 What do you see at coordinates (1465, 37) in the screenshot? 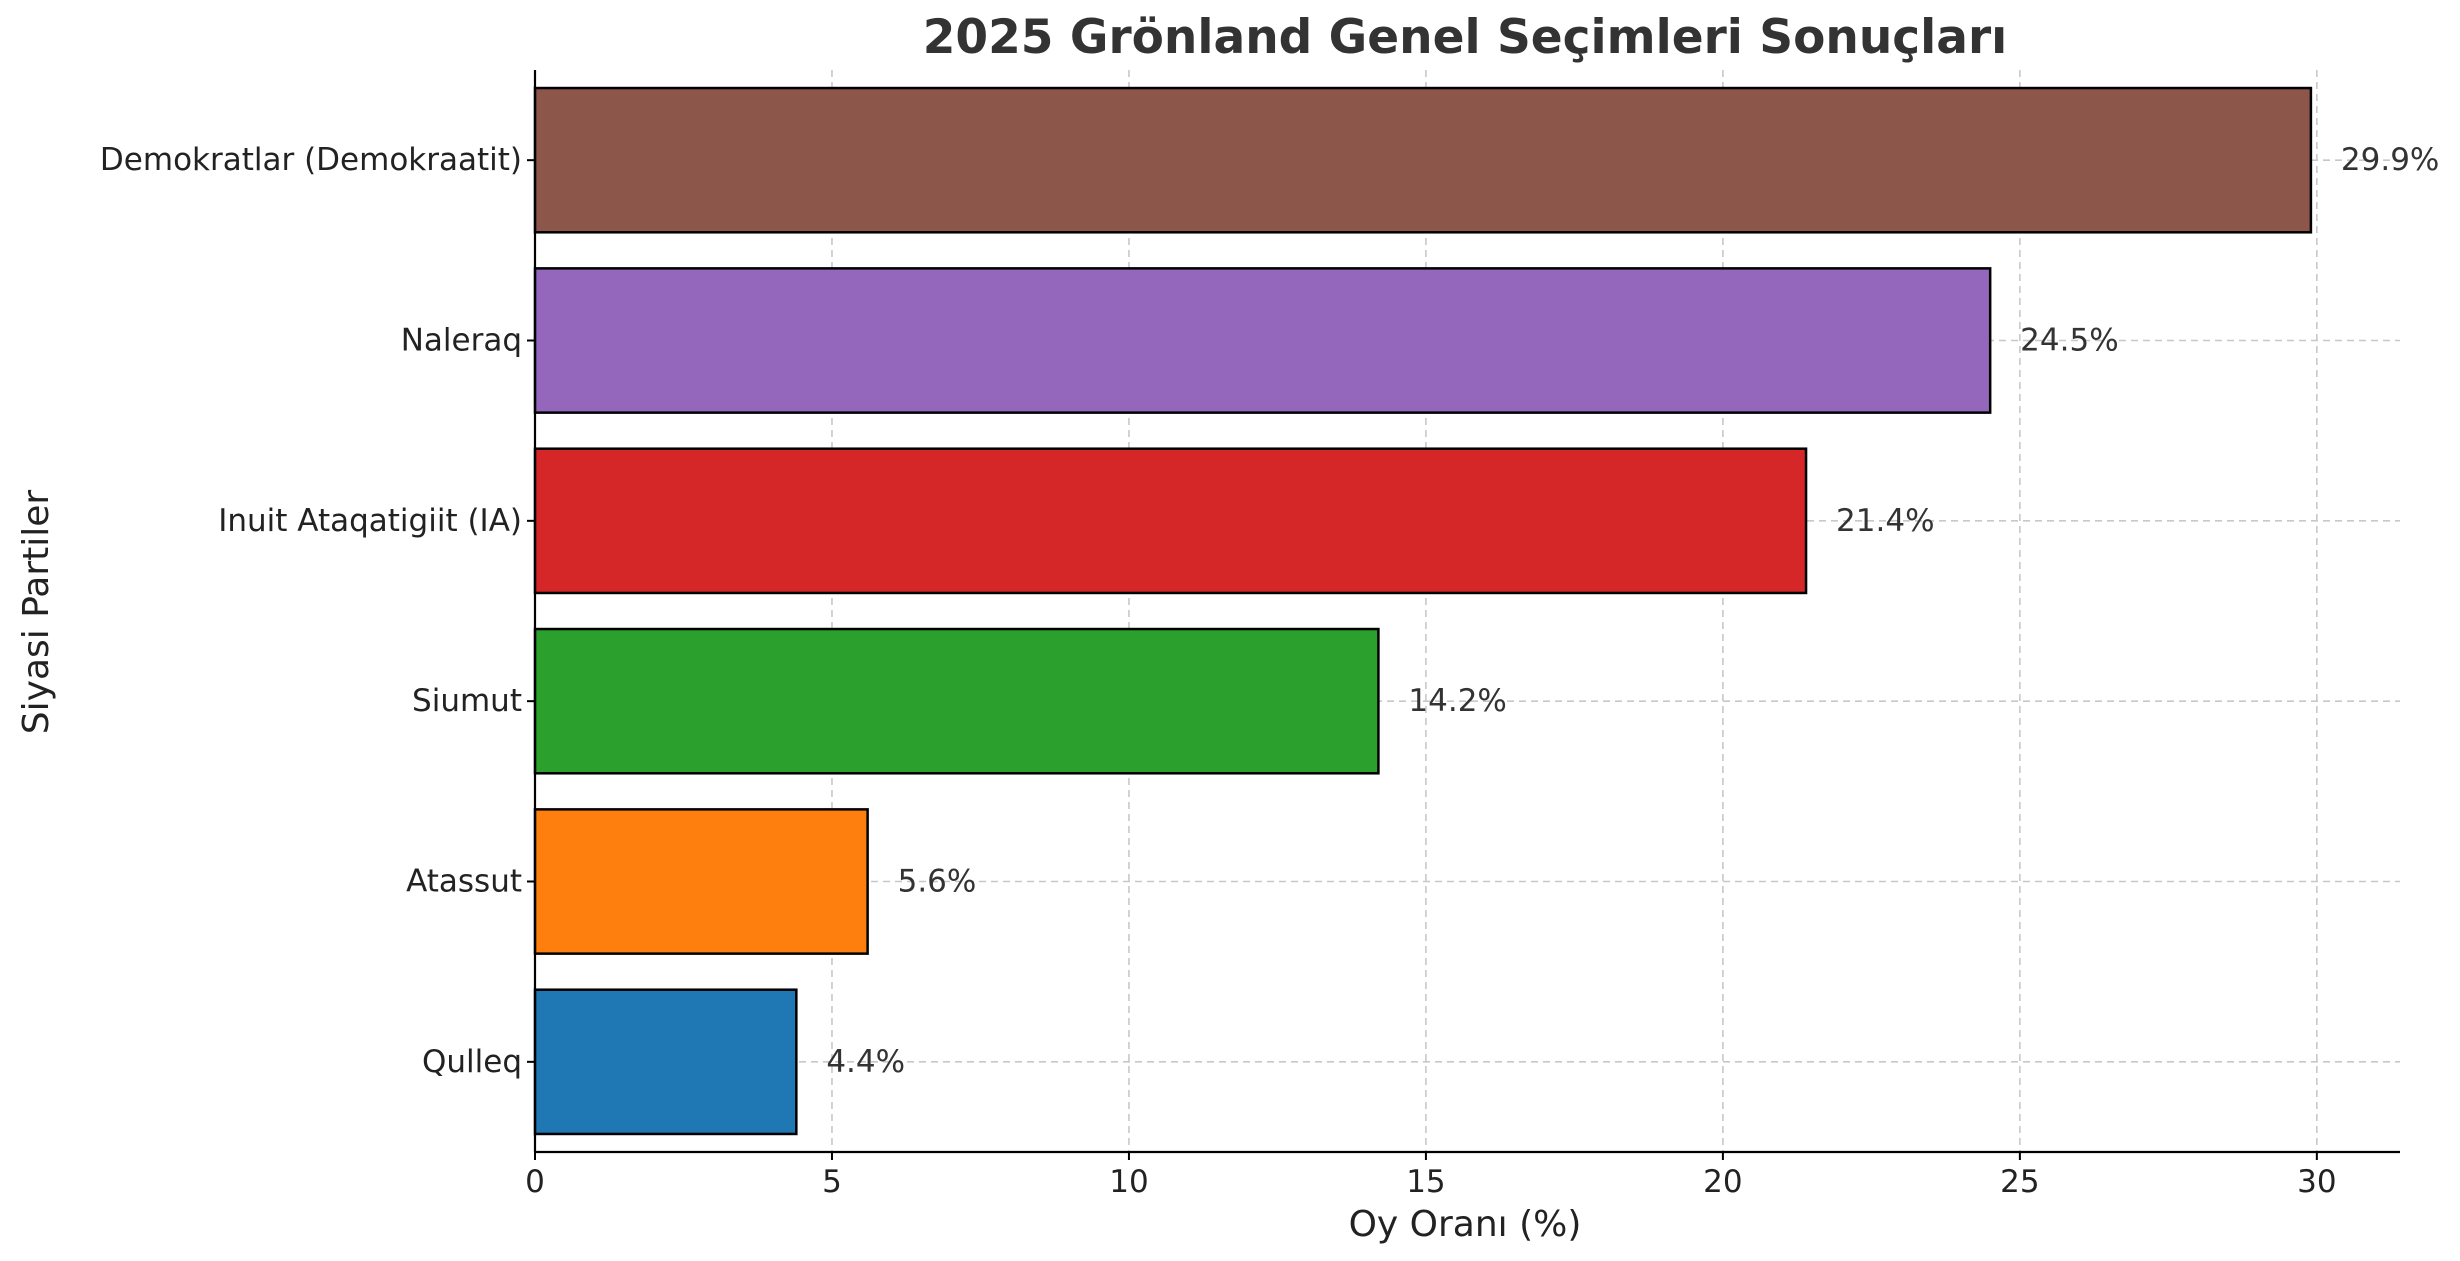
I see `chart-title: 2025 Grönland Genel Seçimleri Sonuçları` at bounding box center [1465, 37].